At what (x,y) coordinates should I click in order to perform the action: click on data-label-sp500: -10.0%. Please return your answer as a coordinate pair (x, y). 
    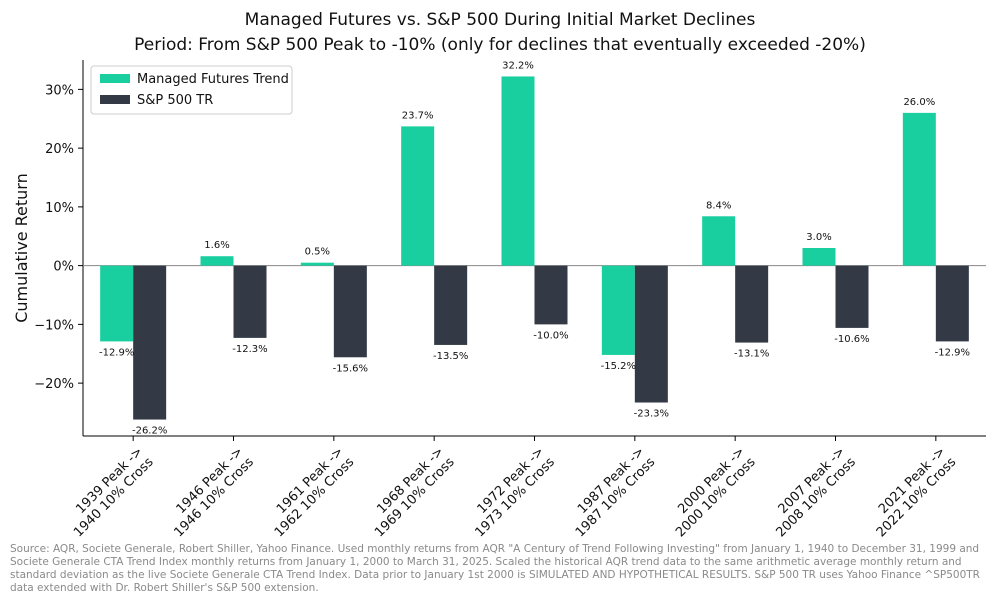
    Looking at the image, I should click on (550, 335).